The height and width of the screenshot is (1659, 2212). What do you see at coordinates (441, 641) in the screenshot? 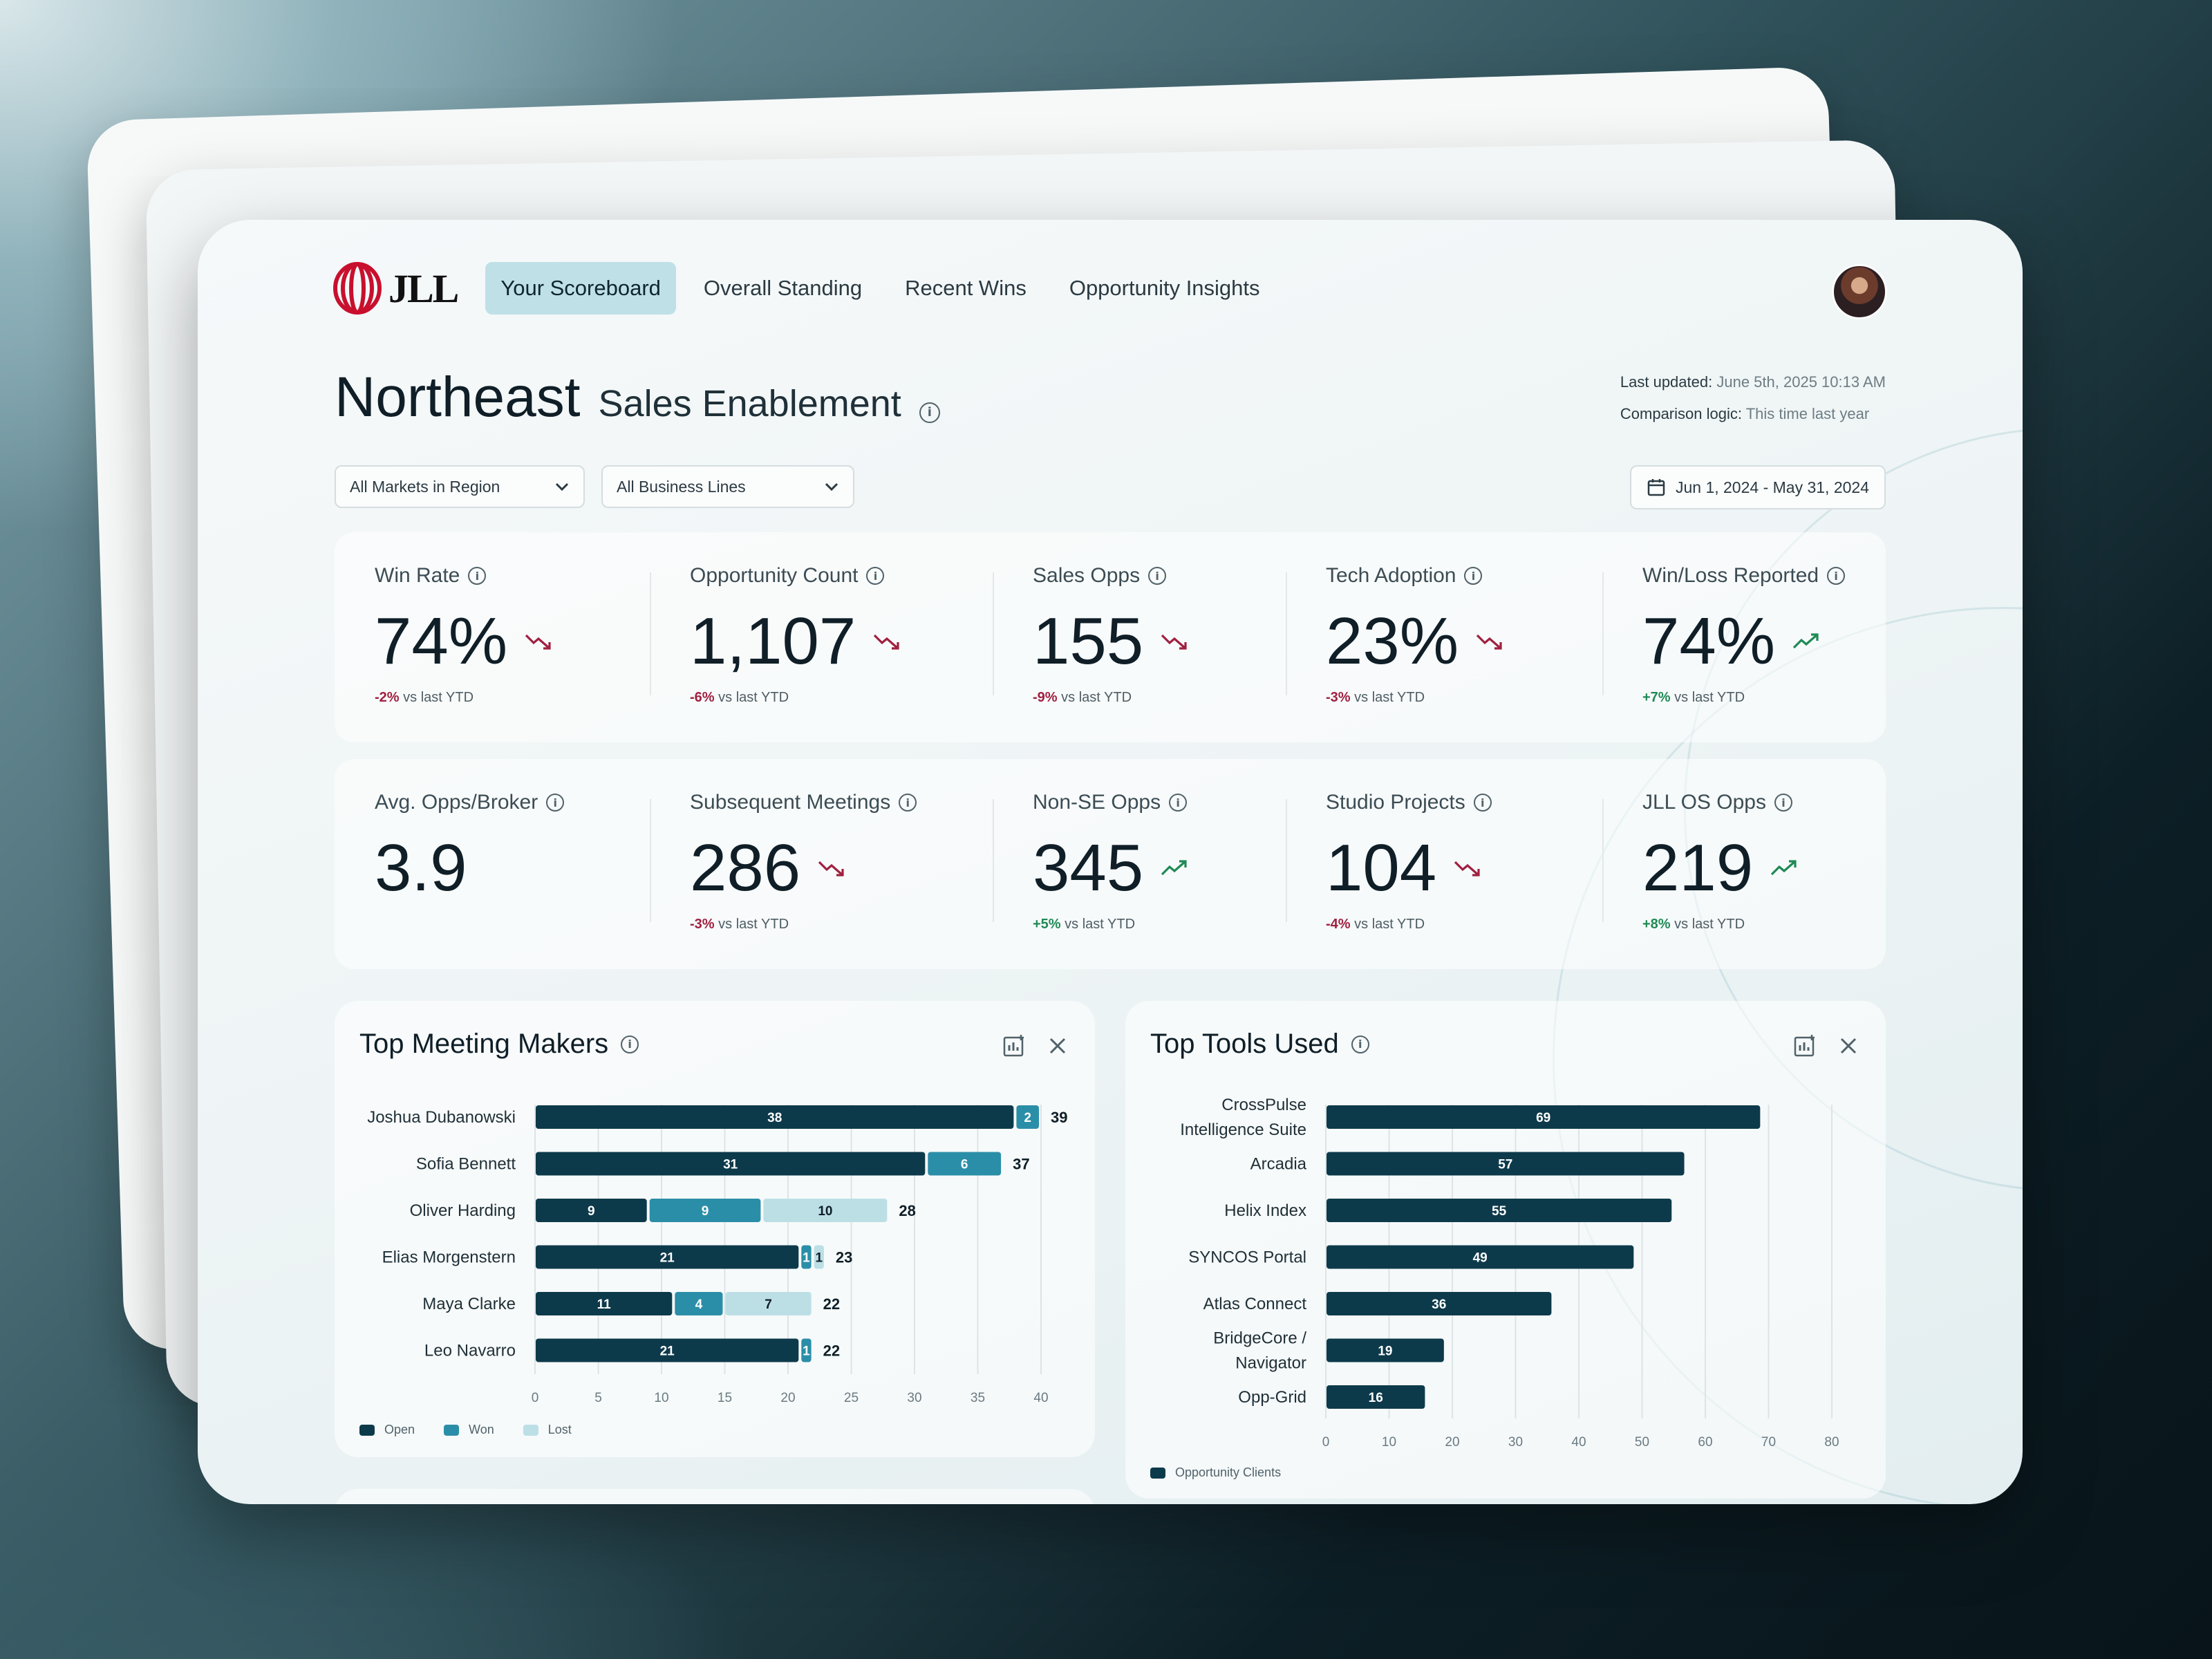
I see `kpi-value: 74%` at bounding box center [441, 641].